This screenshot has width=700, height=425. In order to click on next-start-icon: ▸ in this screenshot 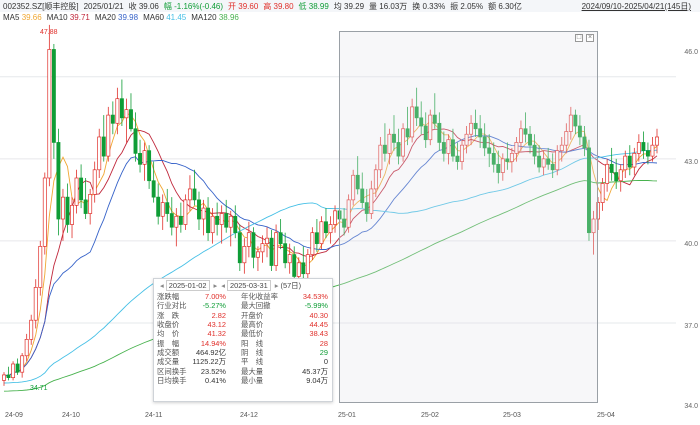, I will do `click(215, 285)`.